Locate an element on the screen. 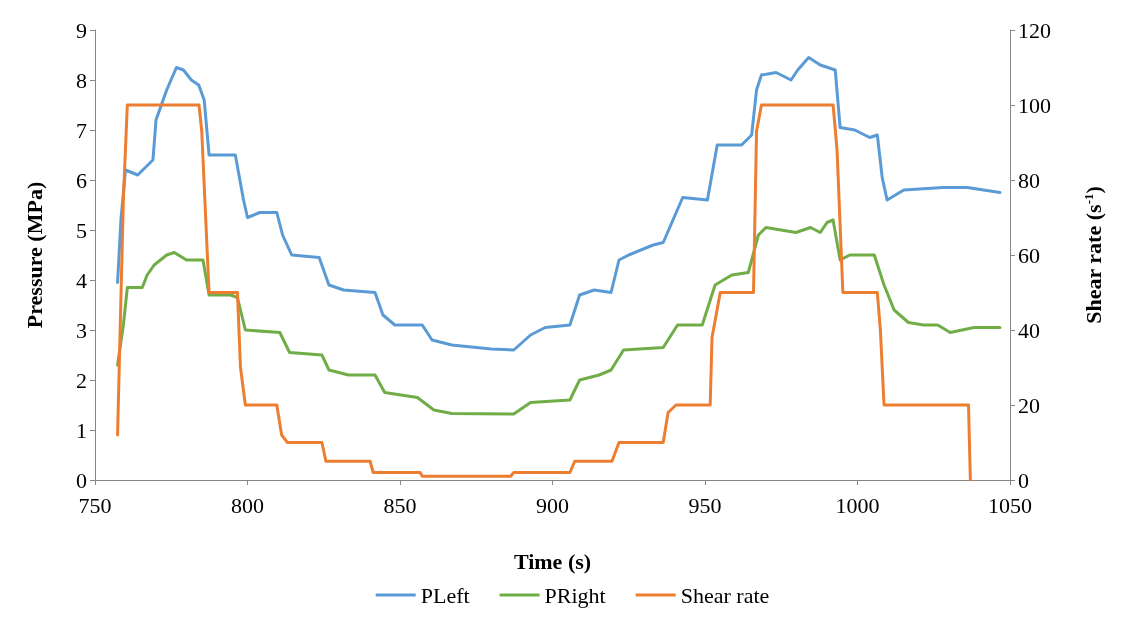 This screenshot has height=619, width=1145. x-tick-label: 750 is located at coordinates (95, 505).